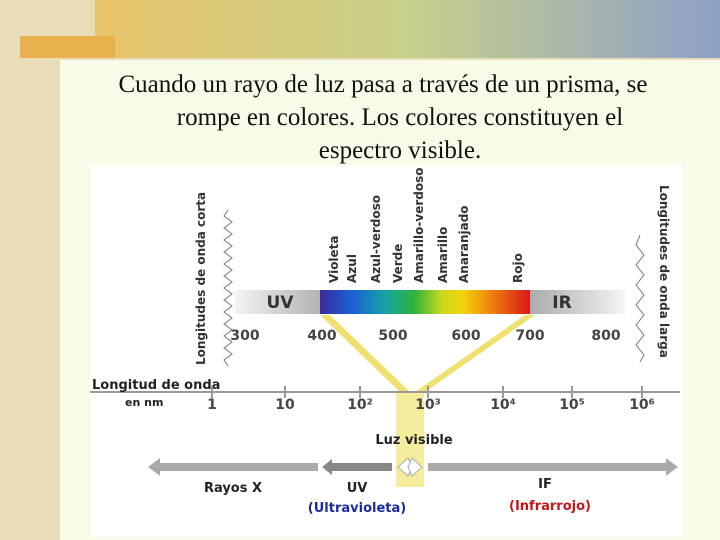 This screenshot has height=540, width=720. Describe the element at coordinates (233, 488) in the screenshot. I see `band-name: Rayos X` at that location.